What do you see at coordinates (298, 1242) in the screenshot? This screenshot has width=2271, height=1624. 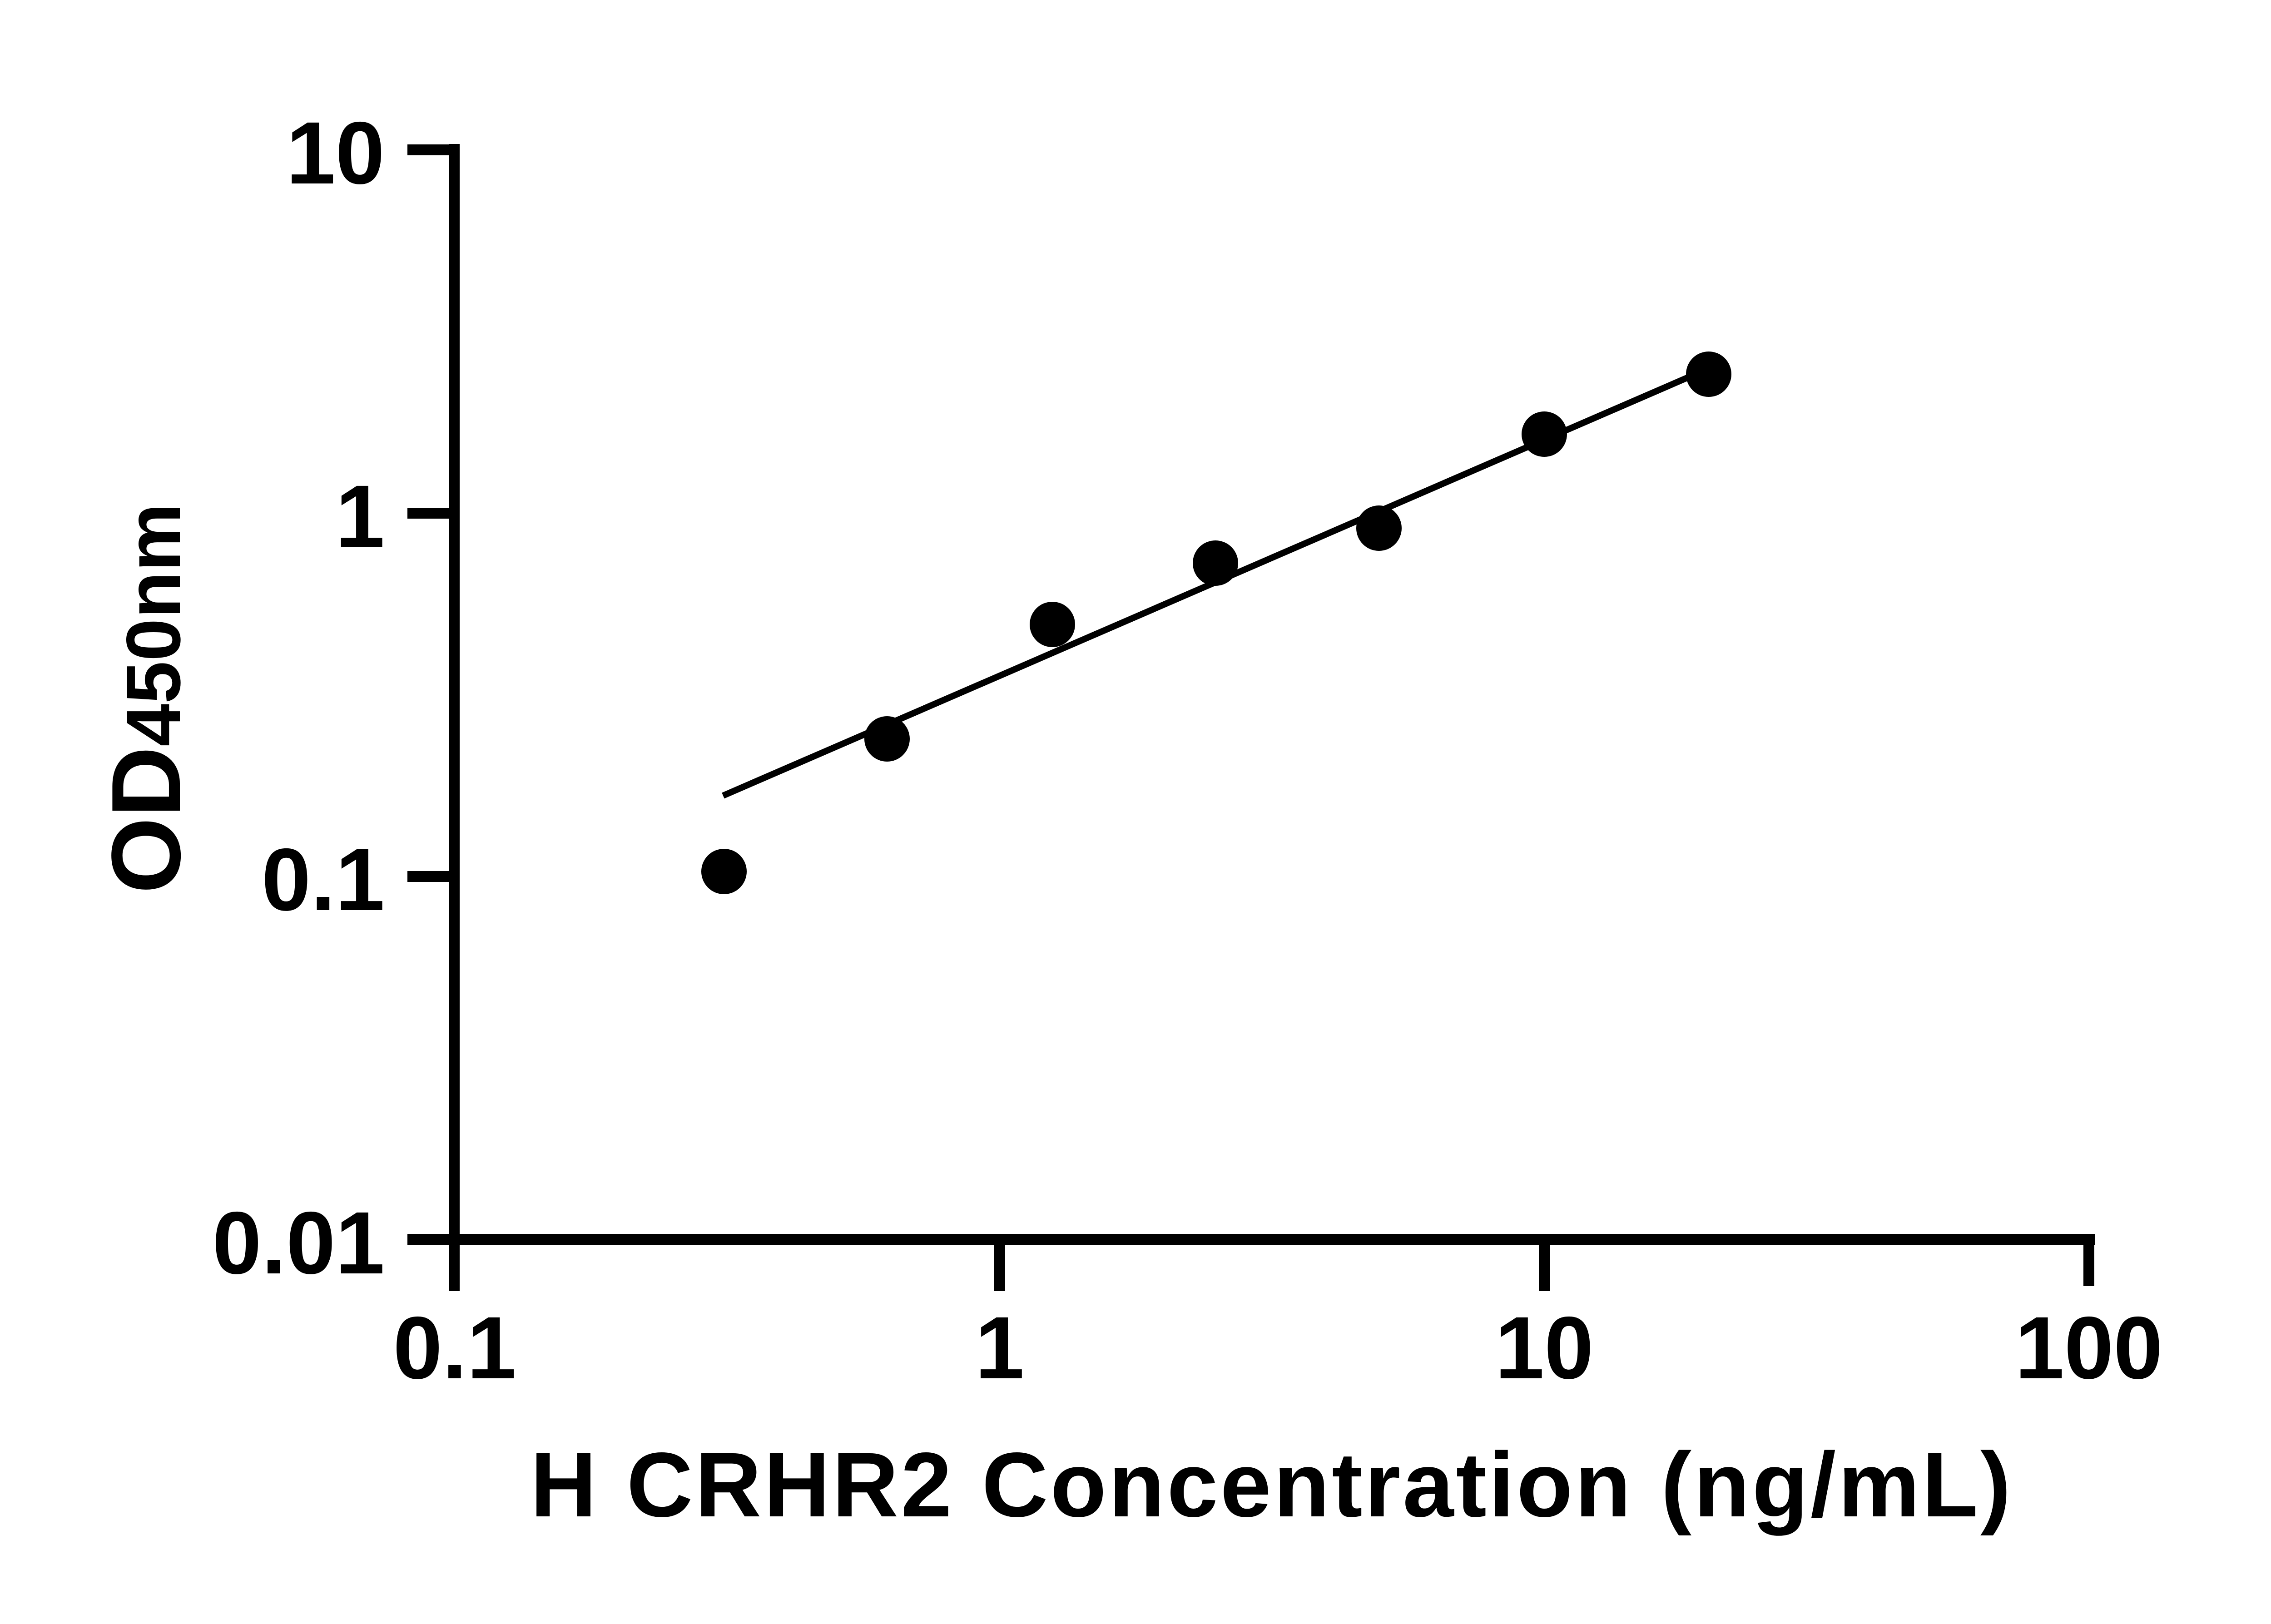 I see `svg-text: 0.01` at bounding box center [298, 1242].